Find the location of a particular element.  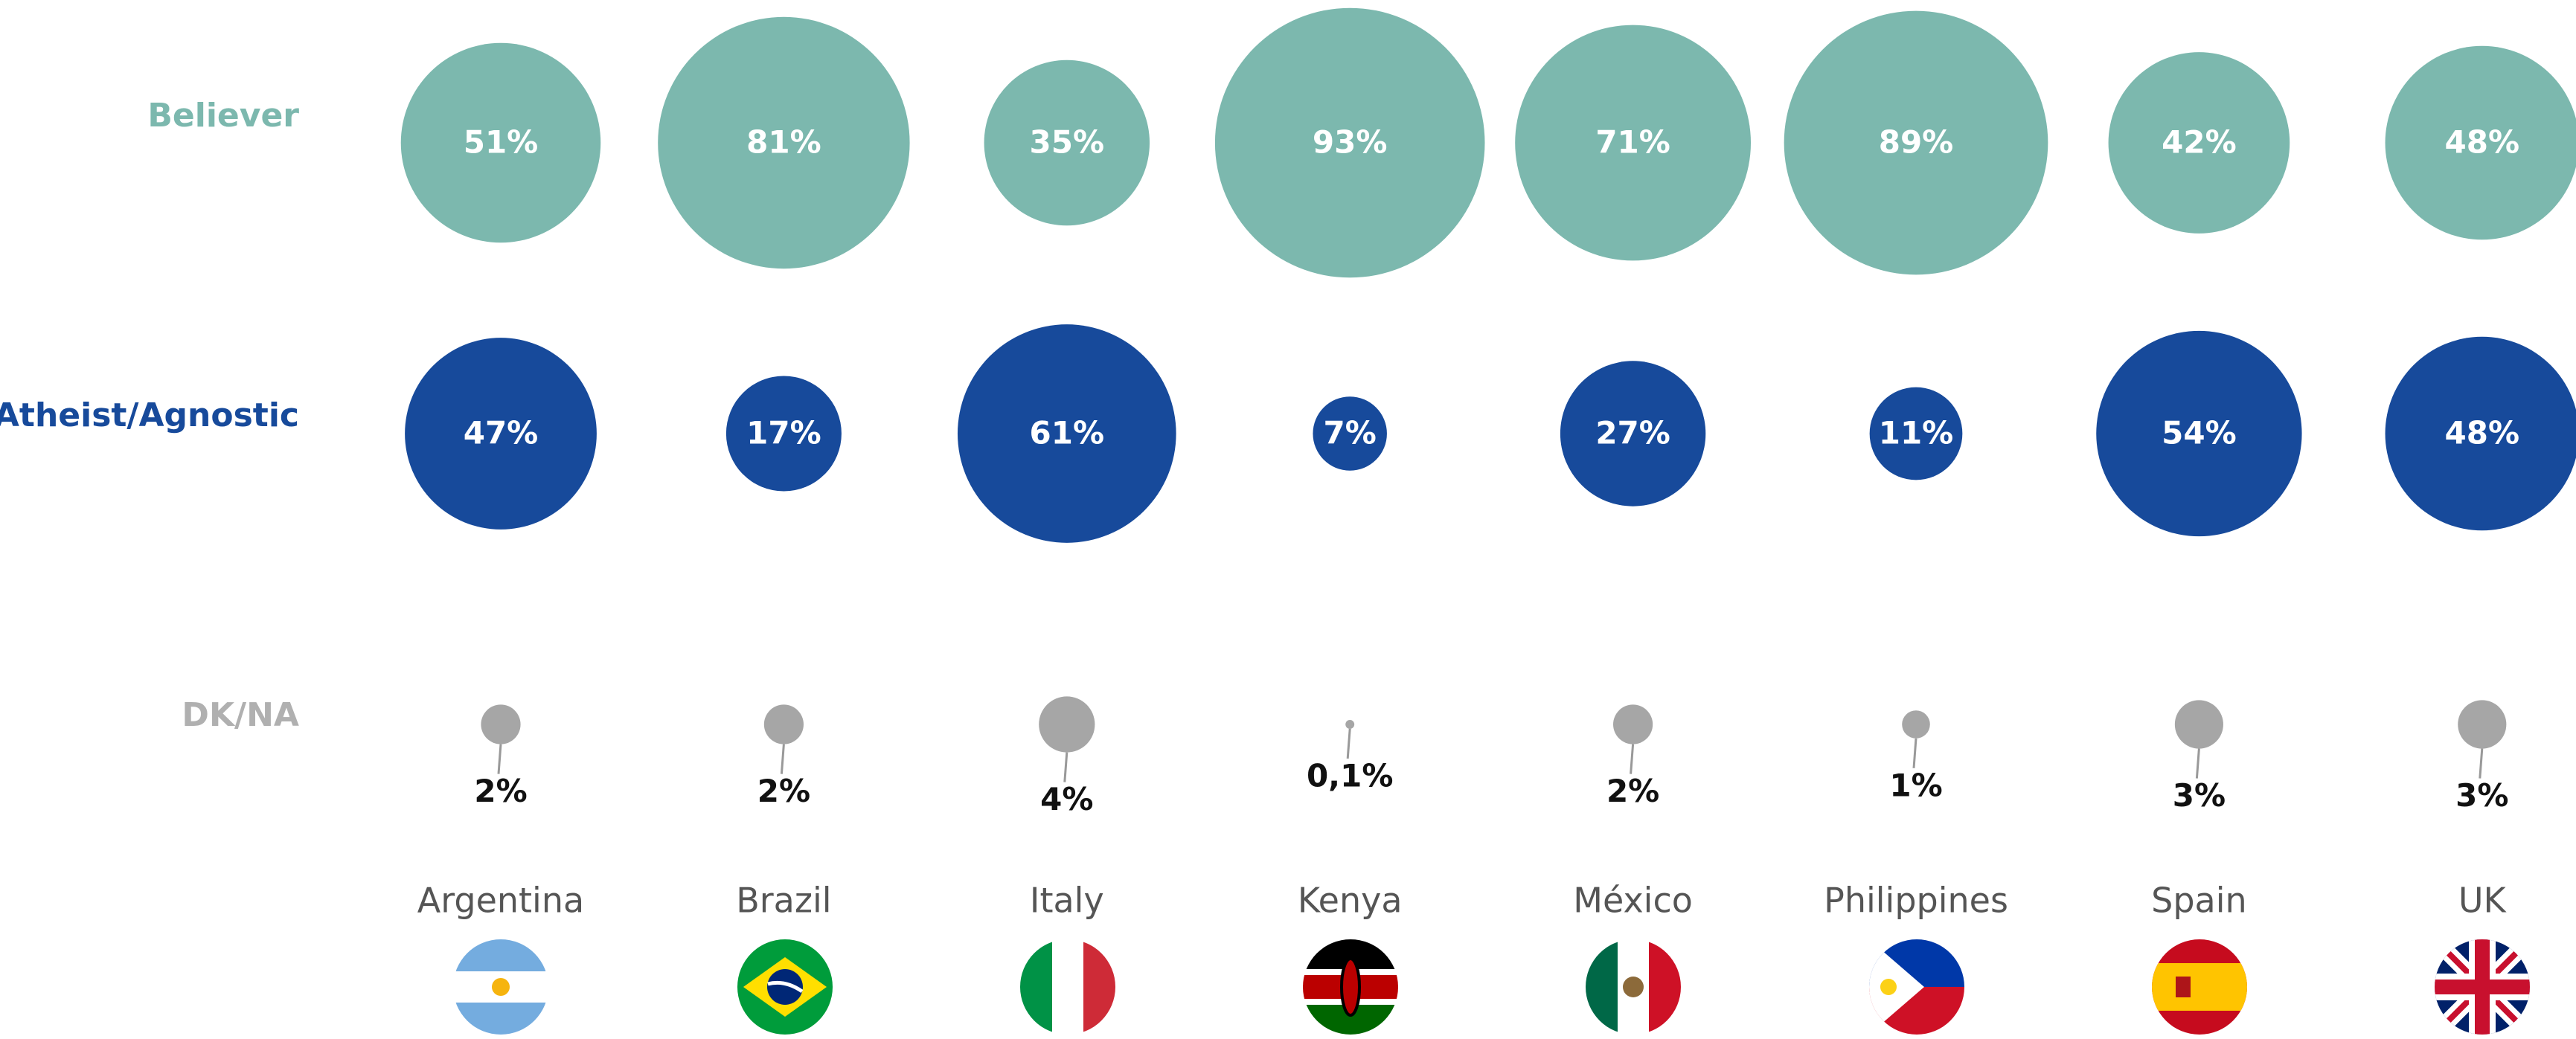

bubble-label: 51% is located at coordinates (502, 142).